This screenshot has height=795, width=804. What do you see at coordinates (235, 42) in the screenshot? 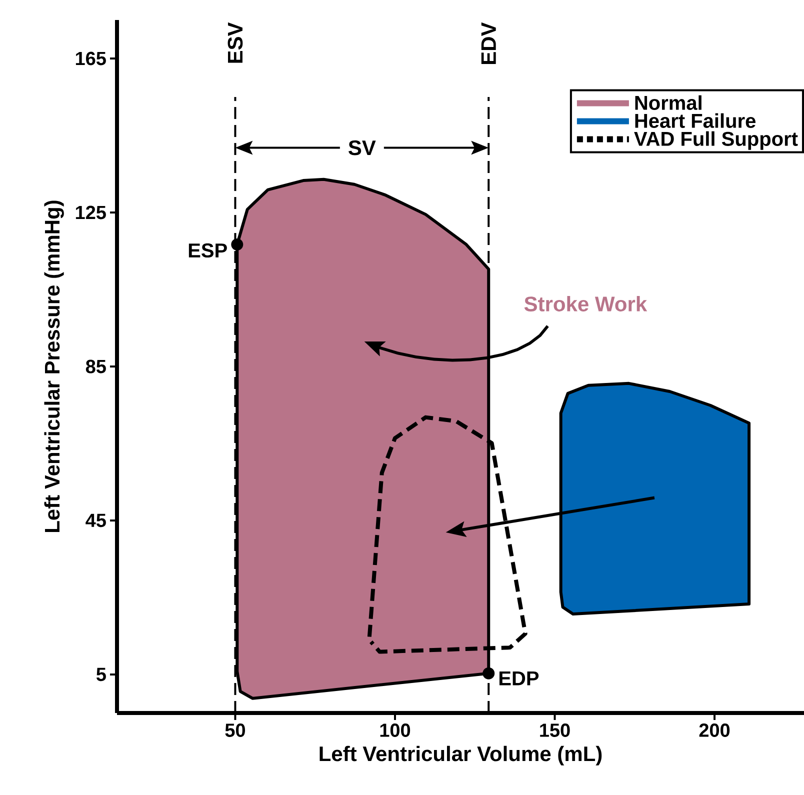
I see `ref-line-label: ESV` at bounding box center [235, 42].